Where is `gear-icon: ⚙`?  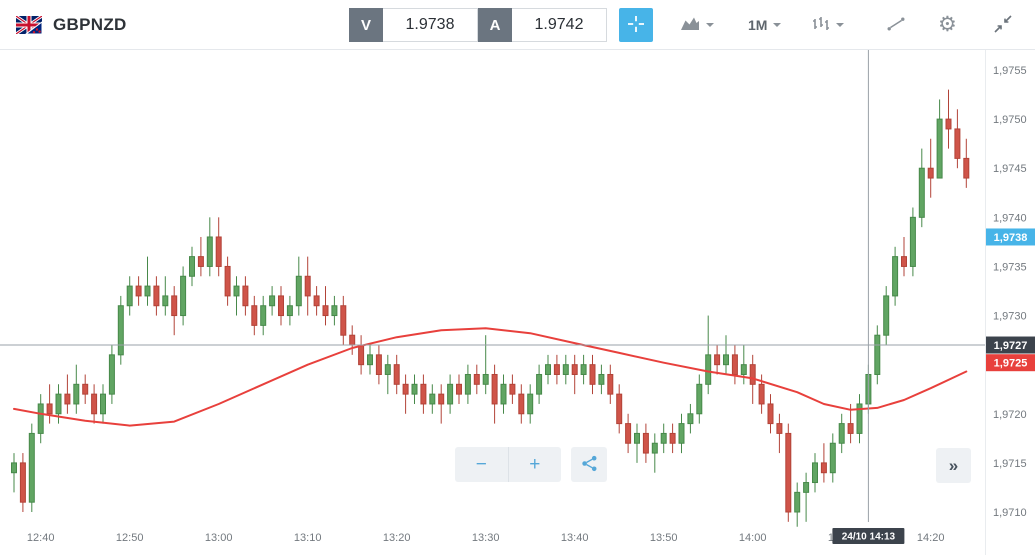 gear-icon: ⚙ is located at coordinates (947, 24).